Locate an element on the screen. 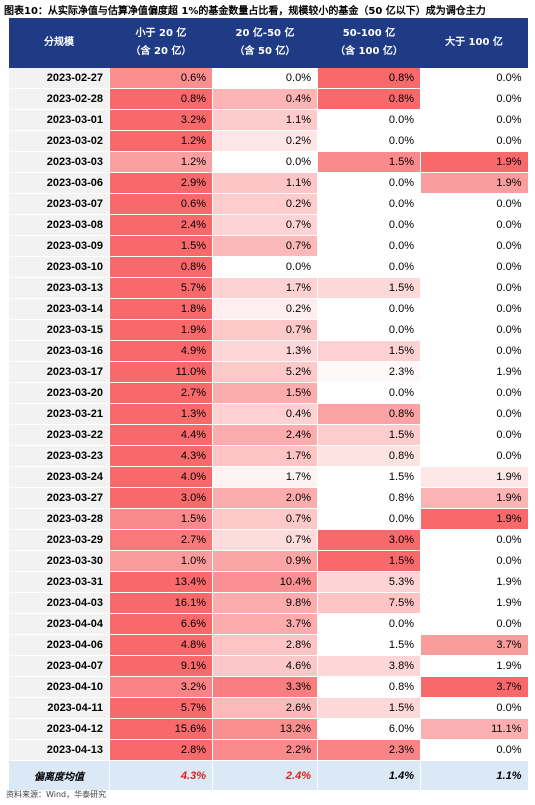 This screenshot has width=535, height=805. column-header: 小于 20 亿 （含 20 亿） is located at coordinates (161, 43).